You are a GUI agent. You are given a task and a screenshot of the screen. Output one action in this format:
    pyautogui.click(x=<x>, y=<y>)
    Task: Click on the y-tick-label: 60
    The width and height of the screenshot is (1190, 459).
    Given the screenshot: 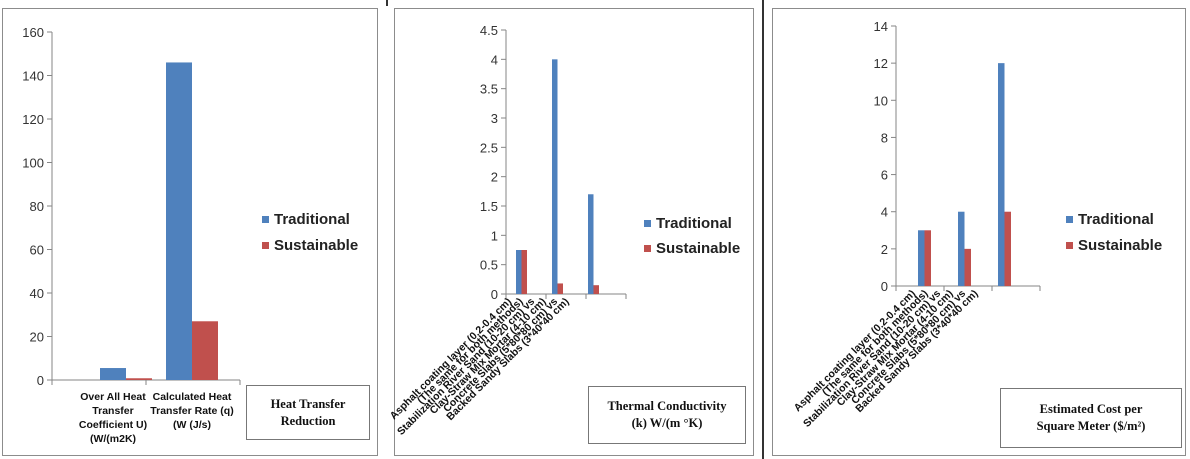 What is the action you would take?
    pyautogui.click(x=37, y=250)
    